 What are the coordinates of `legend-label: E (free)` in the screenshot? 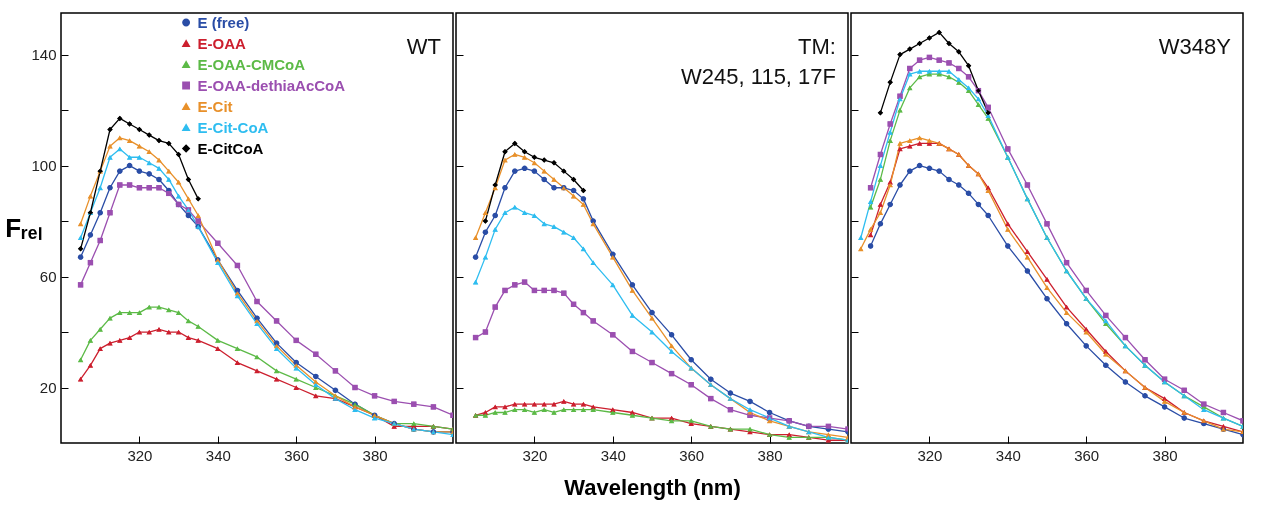 It's located at (223, 22).